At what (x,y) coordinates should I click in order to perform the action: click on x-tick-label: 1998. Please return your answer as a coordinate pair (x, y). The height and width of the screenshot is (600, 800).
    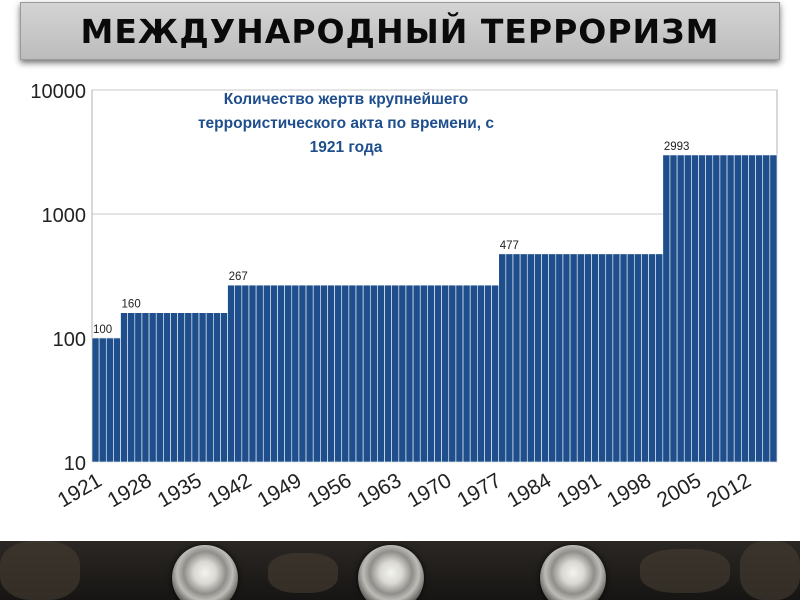
    Looking at the image, I should click on (629, 490).